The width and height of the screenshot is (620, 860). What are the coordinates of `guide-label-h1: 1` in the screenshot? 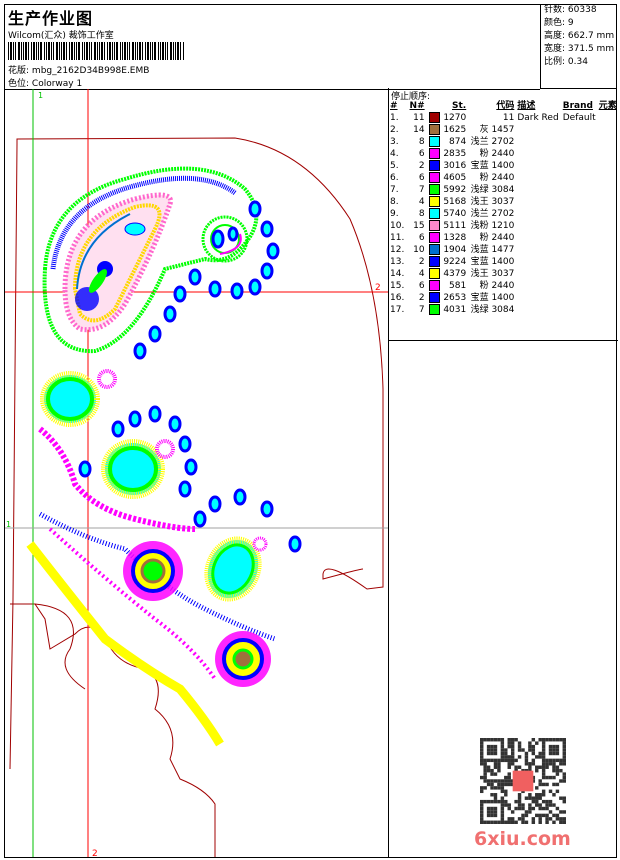 It's located at (8, 524).